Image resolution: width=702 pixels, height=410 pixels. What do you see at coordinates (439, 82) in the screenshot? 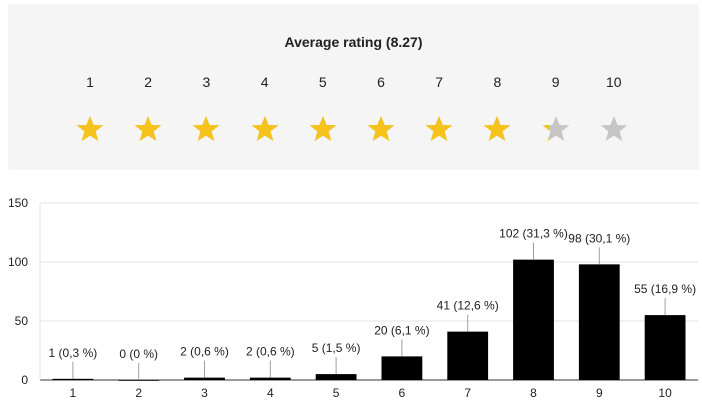
I see `star-number: 7` at bounding box center [439, 82].